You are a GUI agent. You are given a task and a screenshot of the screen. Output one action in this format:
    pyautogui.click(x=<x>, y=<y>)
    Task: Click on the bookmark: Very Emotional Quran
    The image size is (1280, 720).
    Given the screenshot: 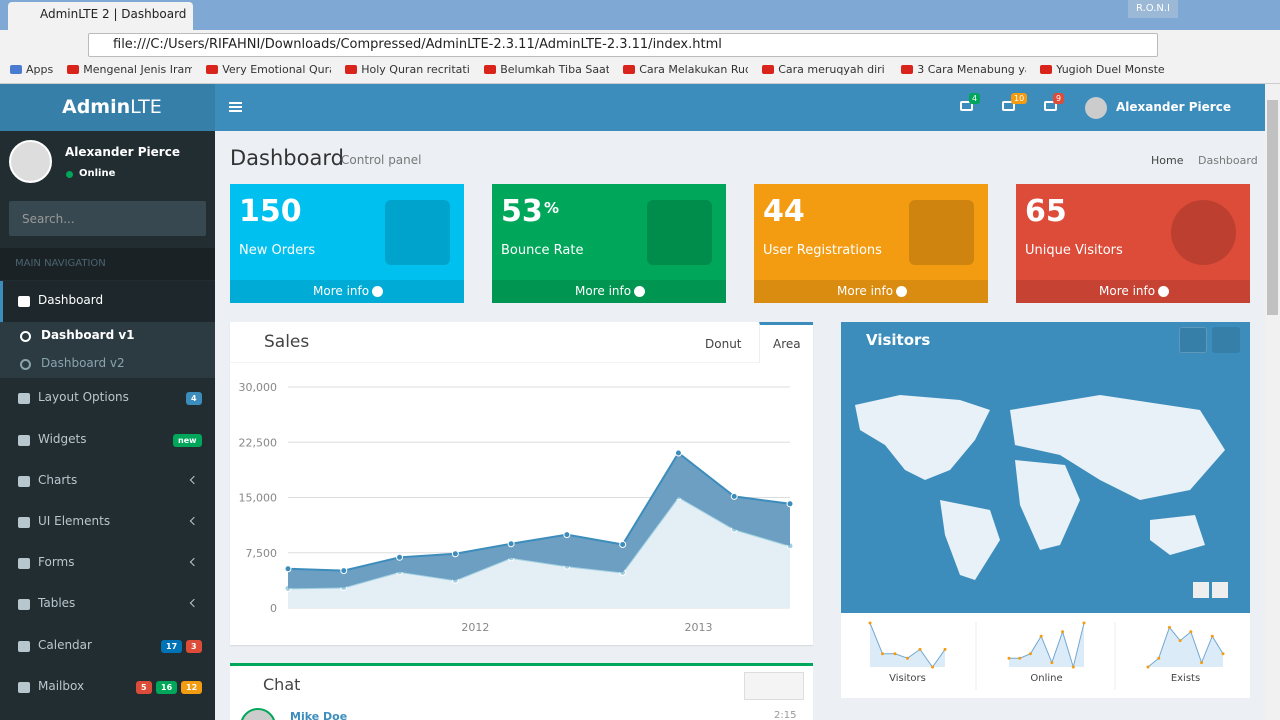 What is the action you would take?
    pyautogui.click(x=268, y=69)
    